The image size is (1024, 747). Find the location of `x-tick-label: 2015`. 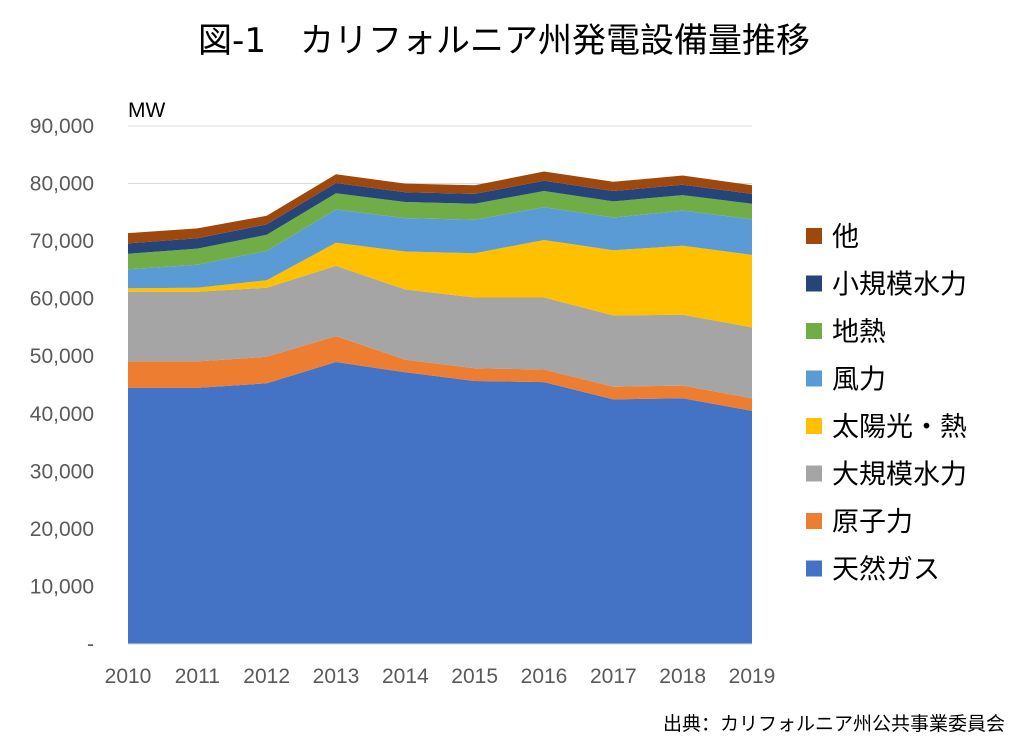

x-tick-label: 2015 is located at coordinates (474, 676).